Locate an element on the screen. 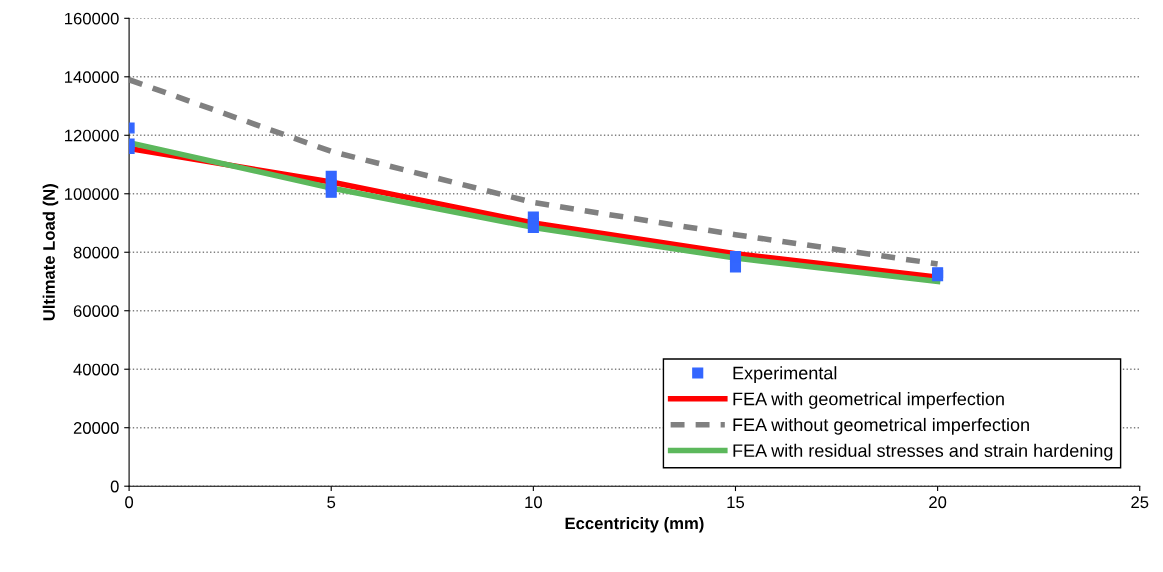 This screenshot has height=572, width=1163. y-tick-label: 120000 is located at coordinates (92, 135).